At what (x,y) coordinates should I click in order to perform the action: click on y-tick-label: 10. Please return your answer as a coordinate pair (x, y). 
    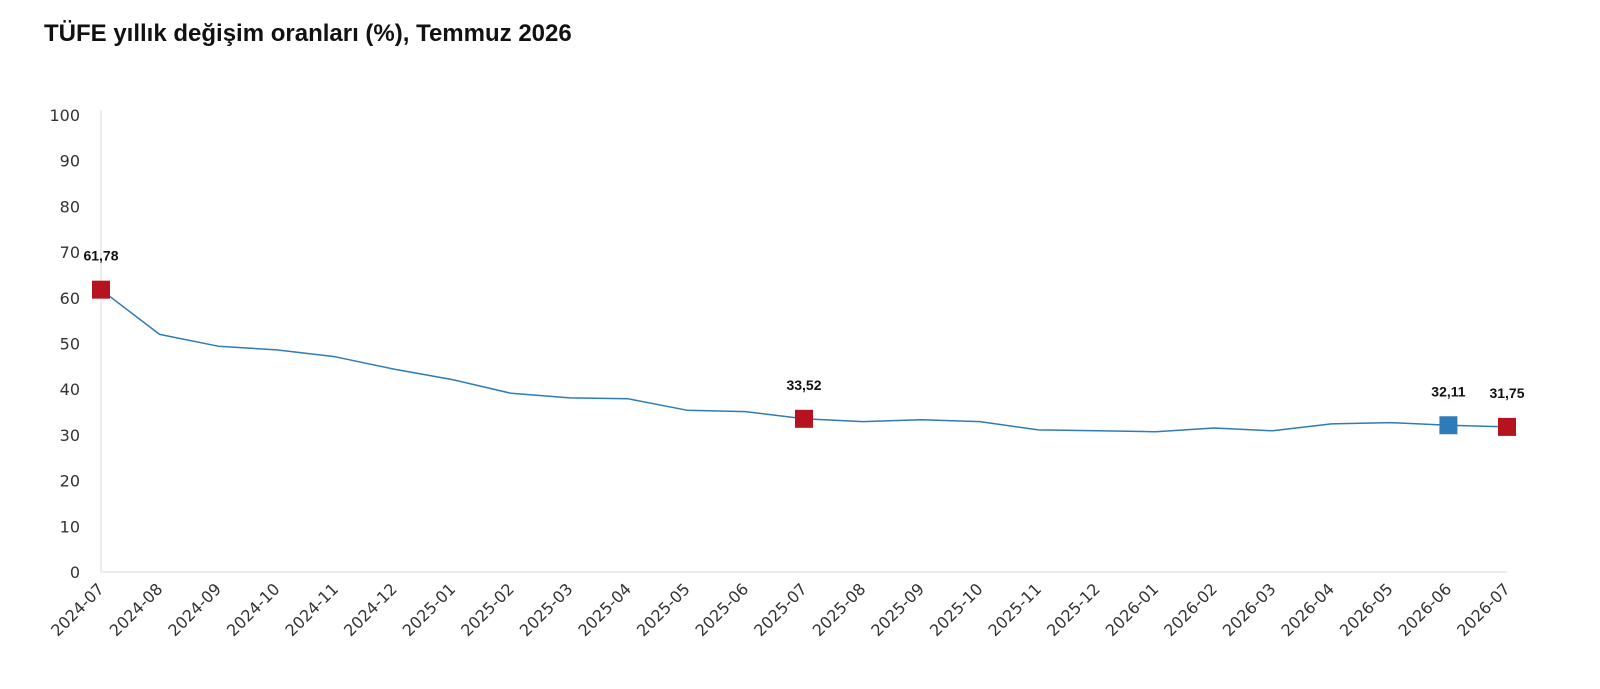
    Looking at the image, I should click on (70, 526).